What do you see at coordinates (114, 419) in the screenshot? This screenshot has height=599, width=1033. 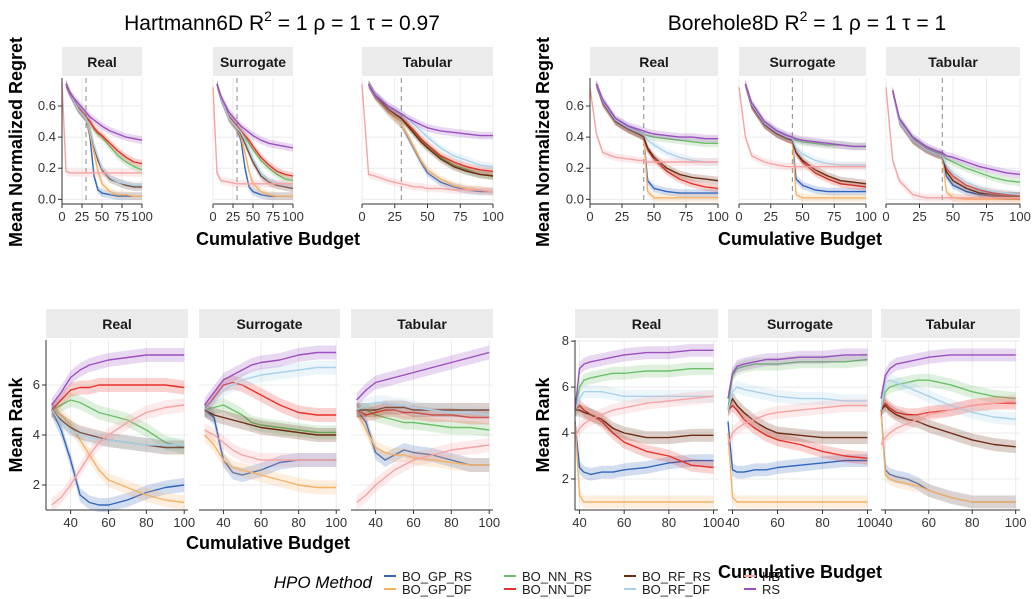 I see `facet-panel: Real40 60 80 100246` at bounding box center [114, 419].